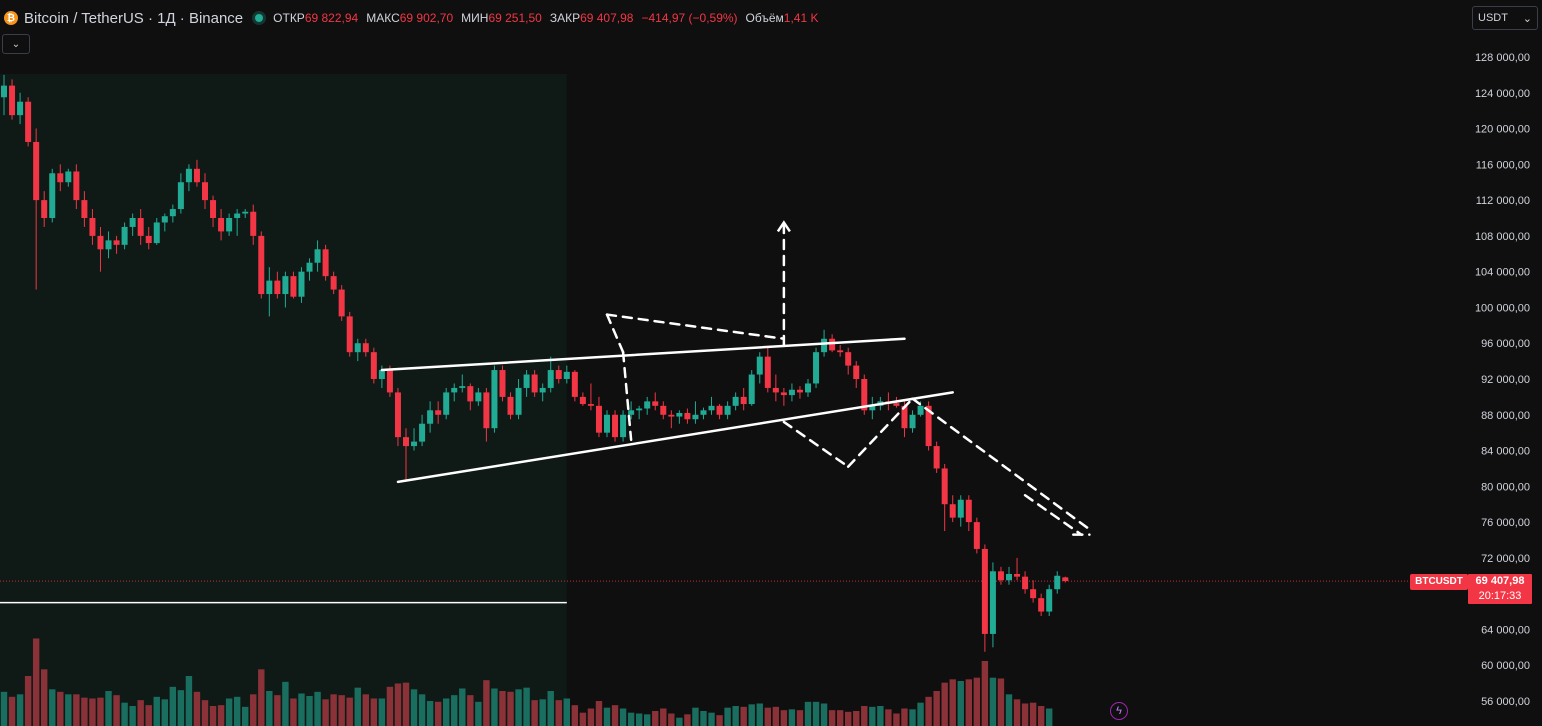 Image resolution: width=1542 pixels, height=726 pixels. What do you see at coordinates (1505, 18) in the screenshot?
I see `currency-select: USDT ⌄` at bounding box center [1505, 18].